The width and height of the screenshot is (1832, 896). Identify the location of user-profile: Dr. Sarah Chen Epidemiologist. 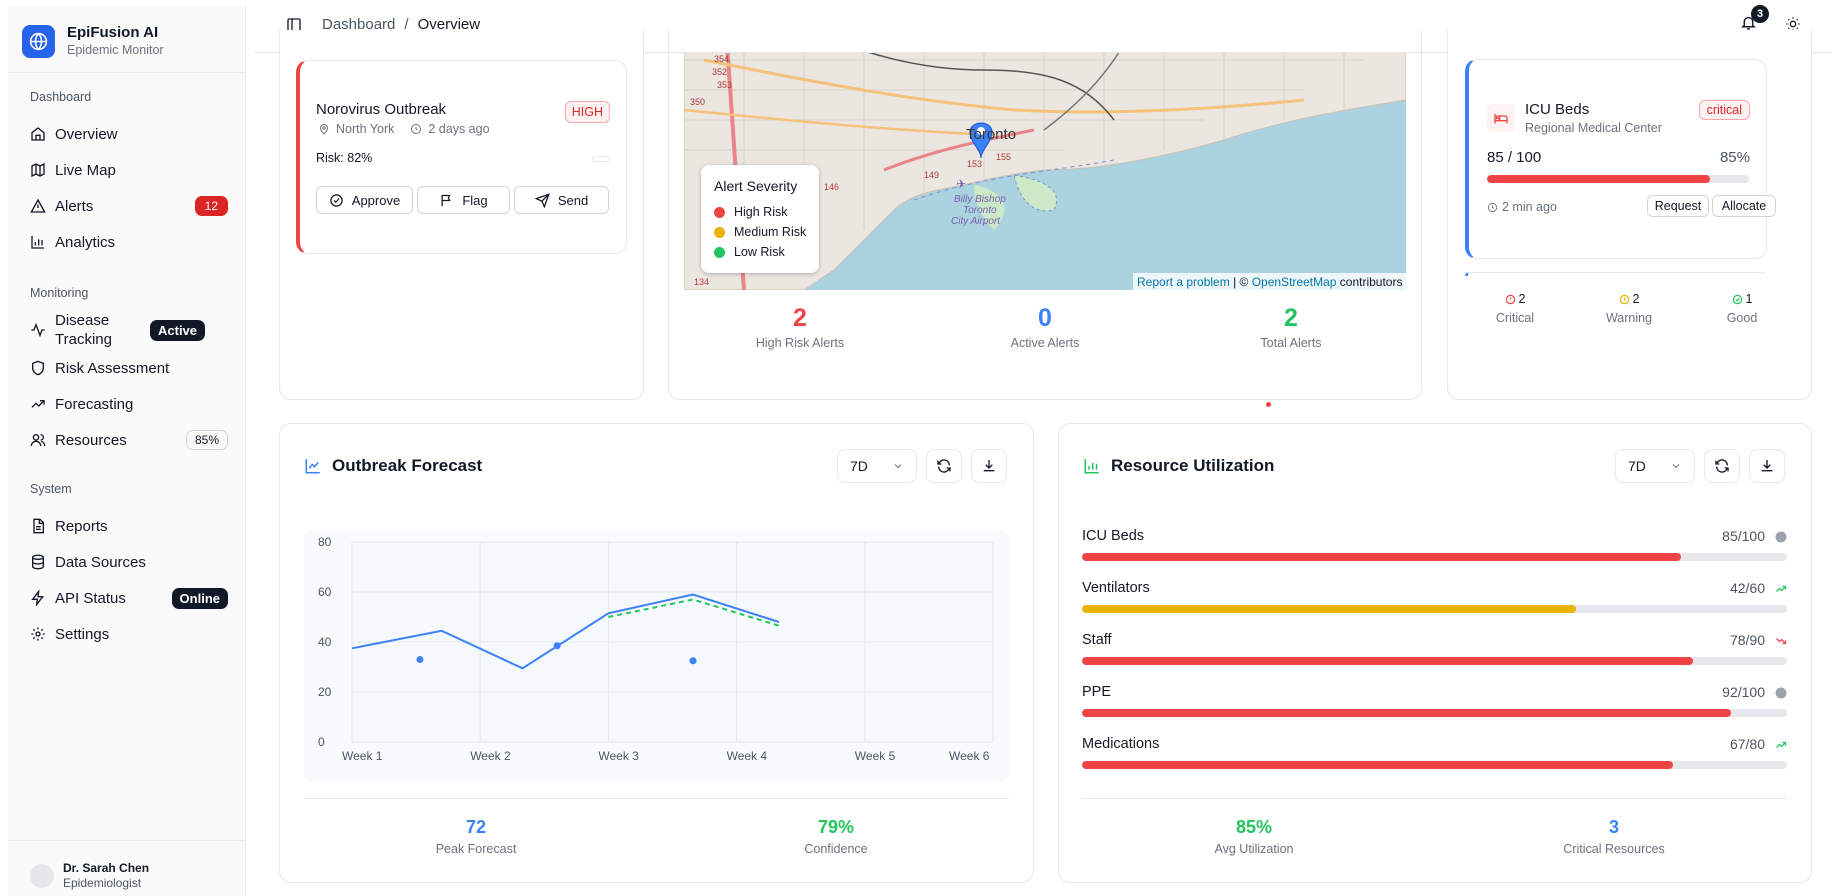
(89, 876).